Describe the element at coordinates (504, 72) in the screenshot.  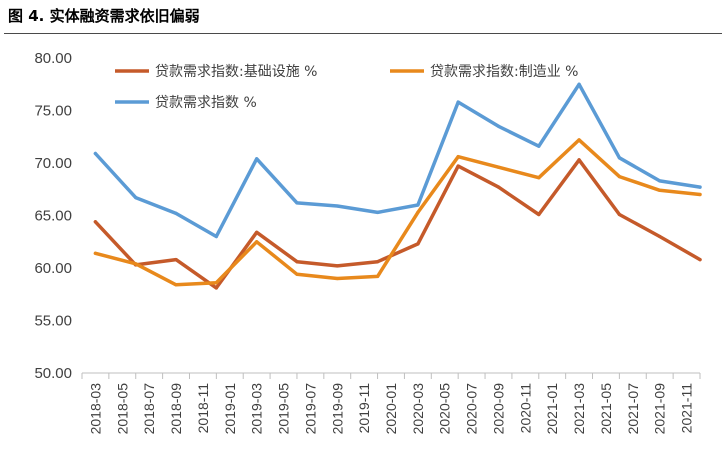
I see `legend-label-manufacturing: 贷款需求指数:制造业 %` at that location.